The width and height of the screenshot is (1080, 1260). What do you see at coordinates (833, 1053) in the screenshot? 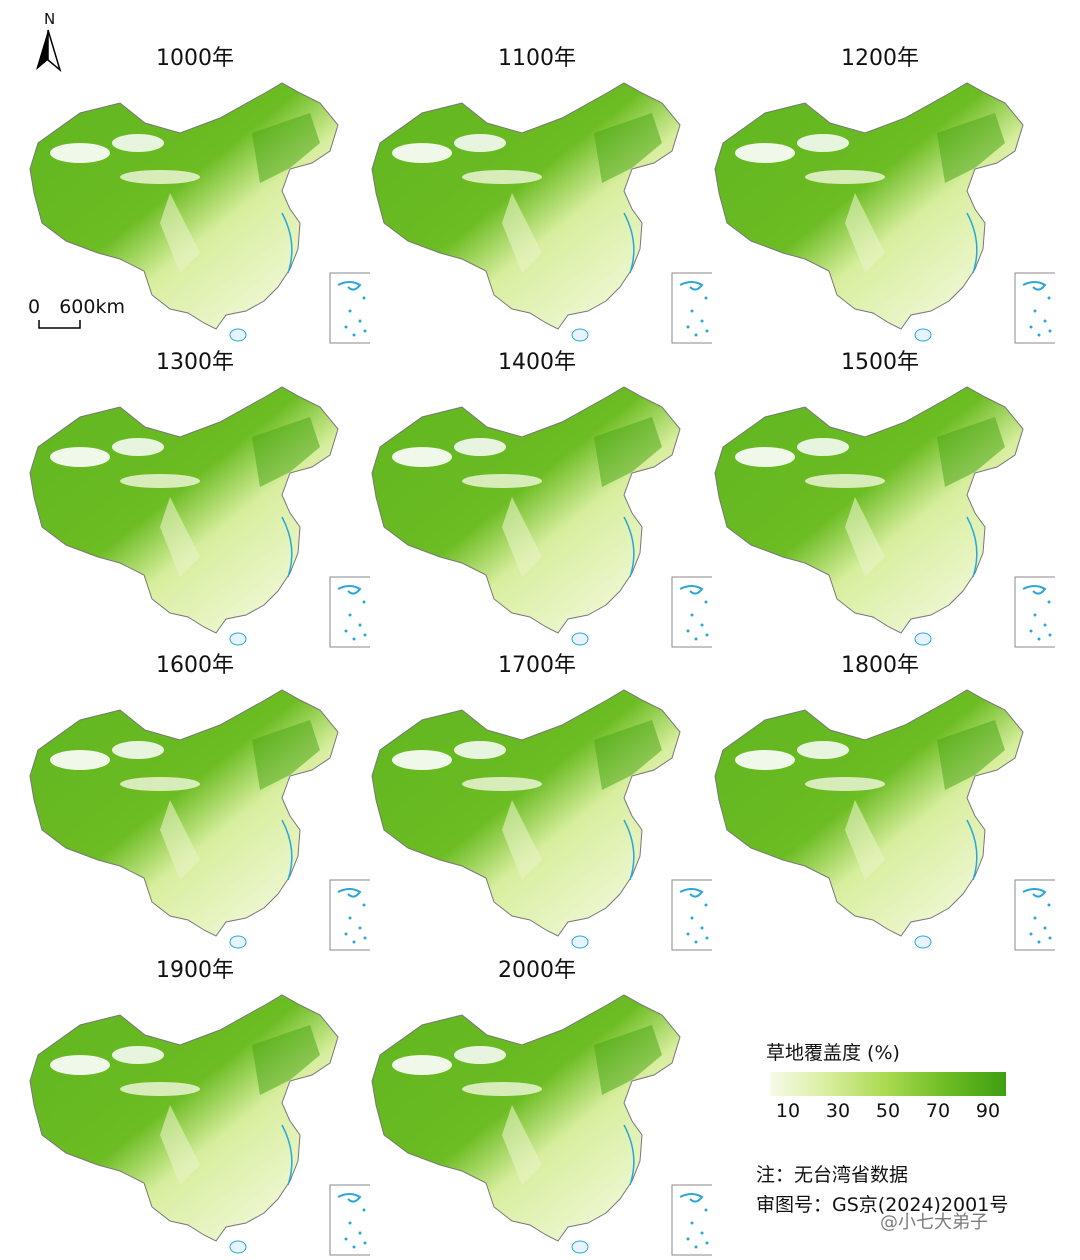
I see `legend-title: 草地覆盖度 (%)` at bounding box center [833, 1053].